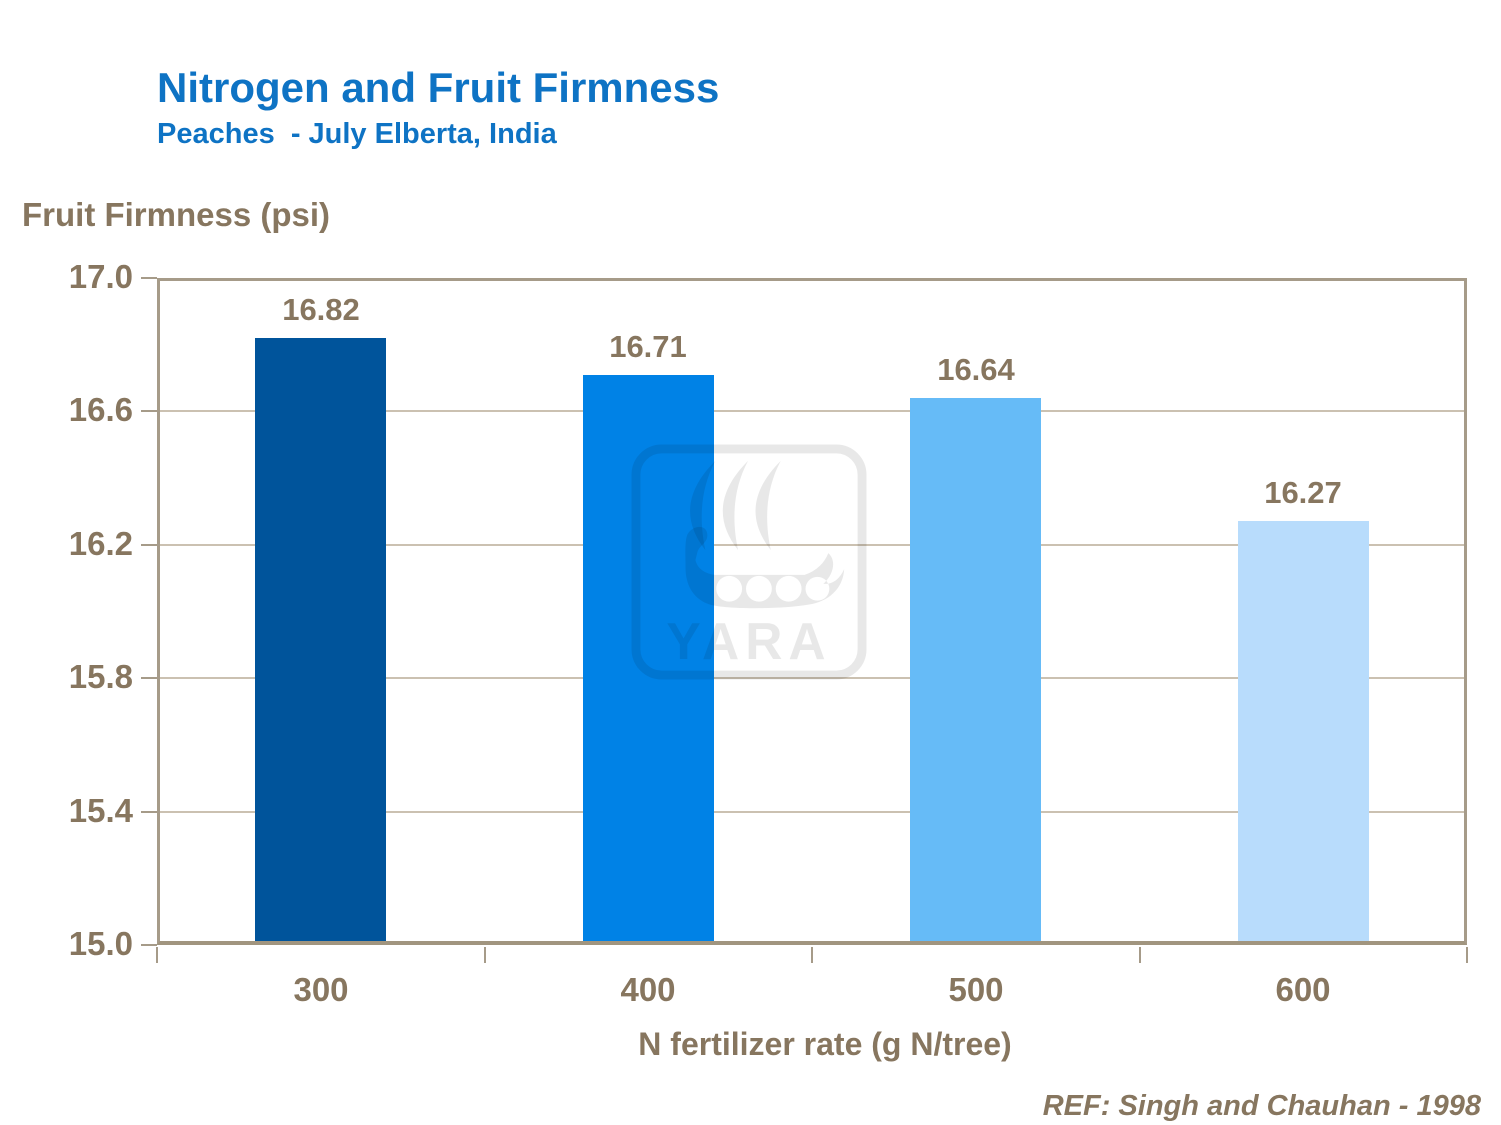  Describe the element at coordinates (648, 989) in the screenshot. I see `x-tick-label-400: 400` at that location.